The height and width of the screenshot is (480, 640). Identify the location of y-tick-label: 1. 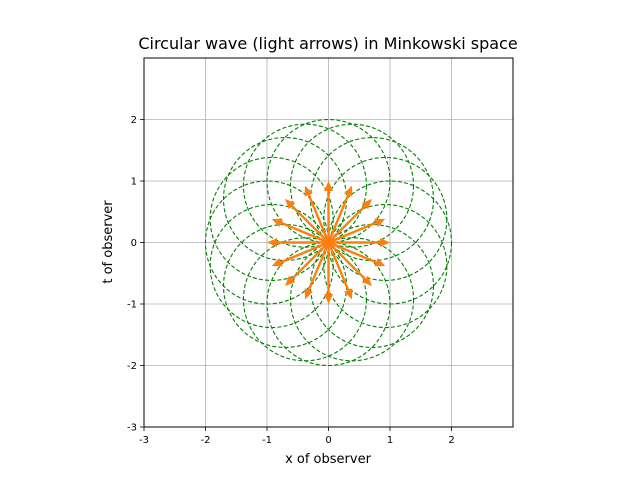
(134, 182).